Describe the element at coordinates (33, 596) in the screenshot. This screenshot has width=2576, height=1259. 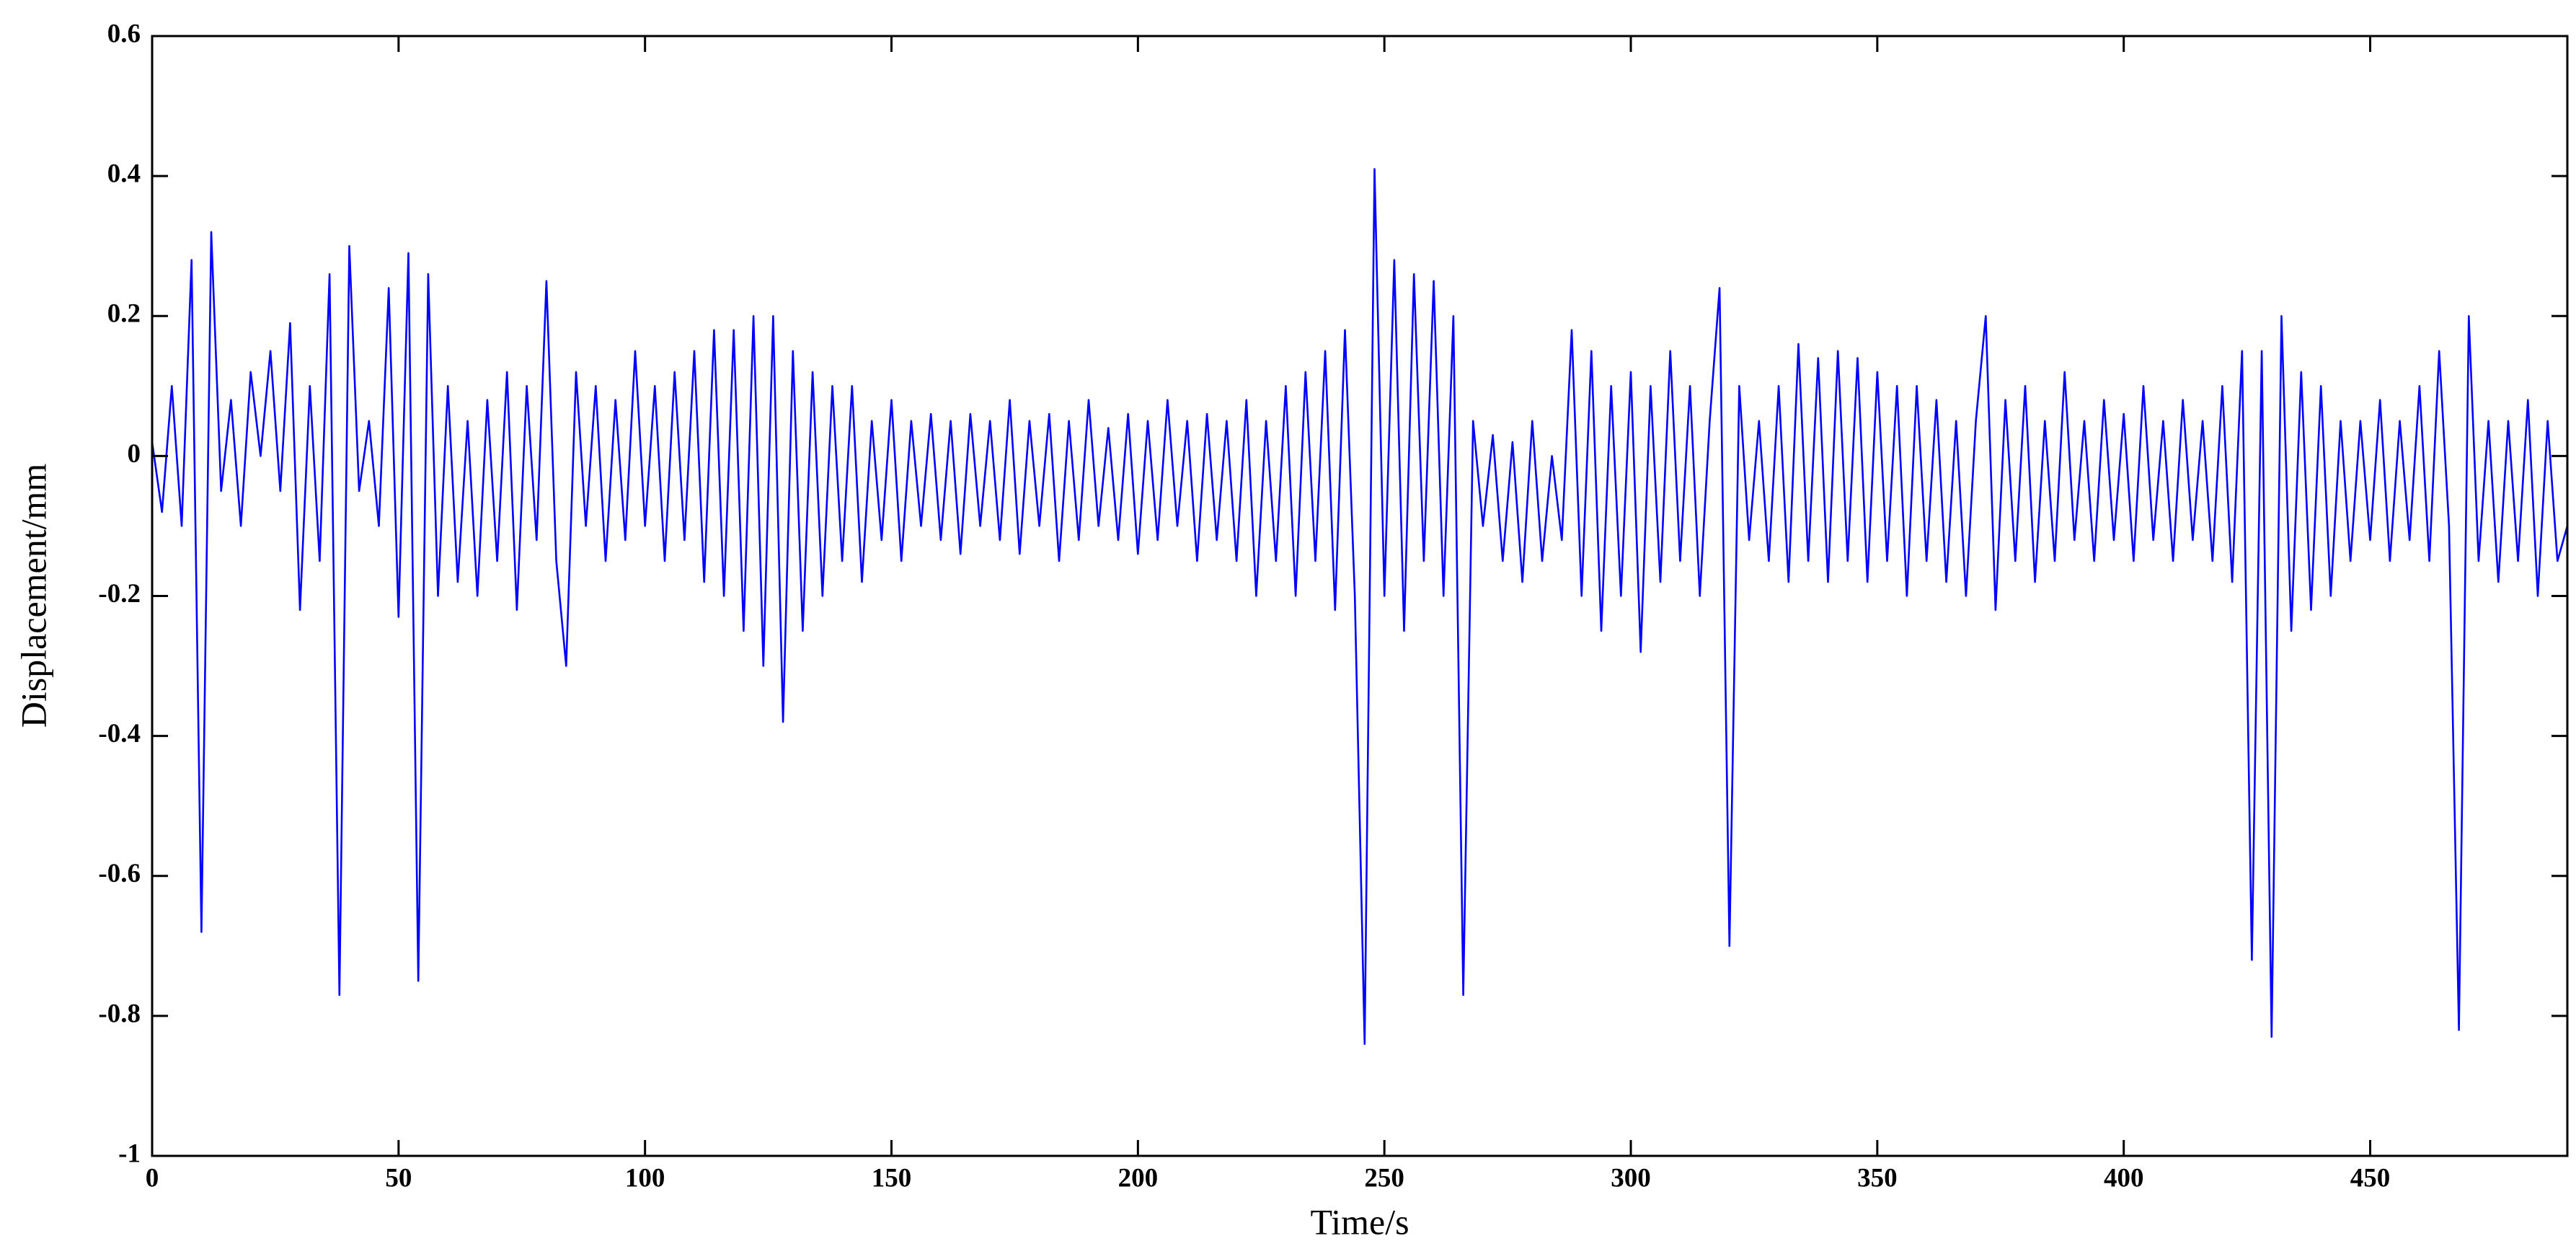
I see `y-axis-label: Displacement/mm` at that location.